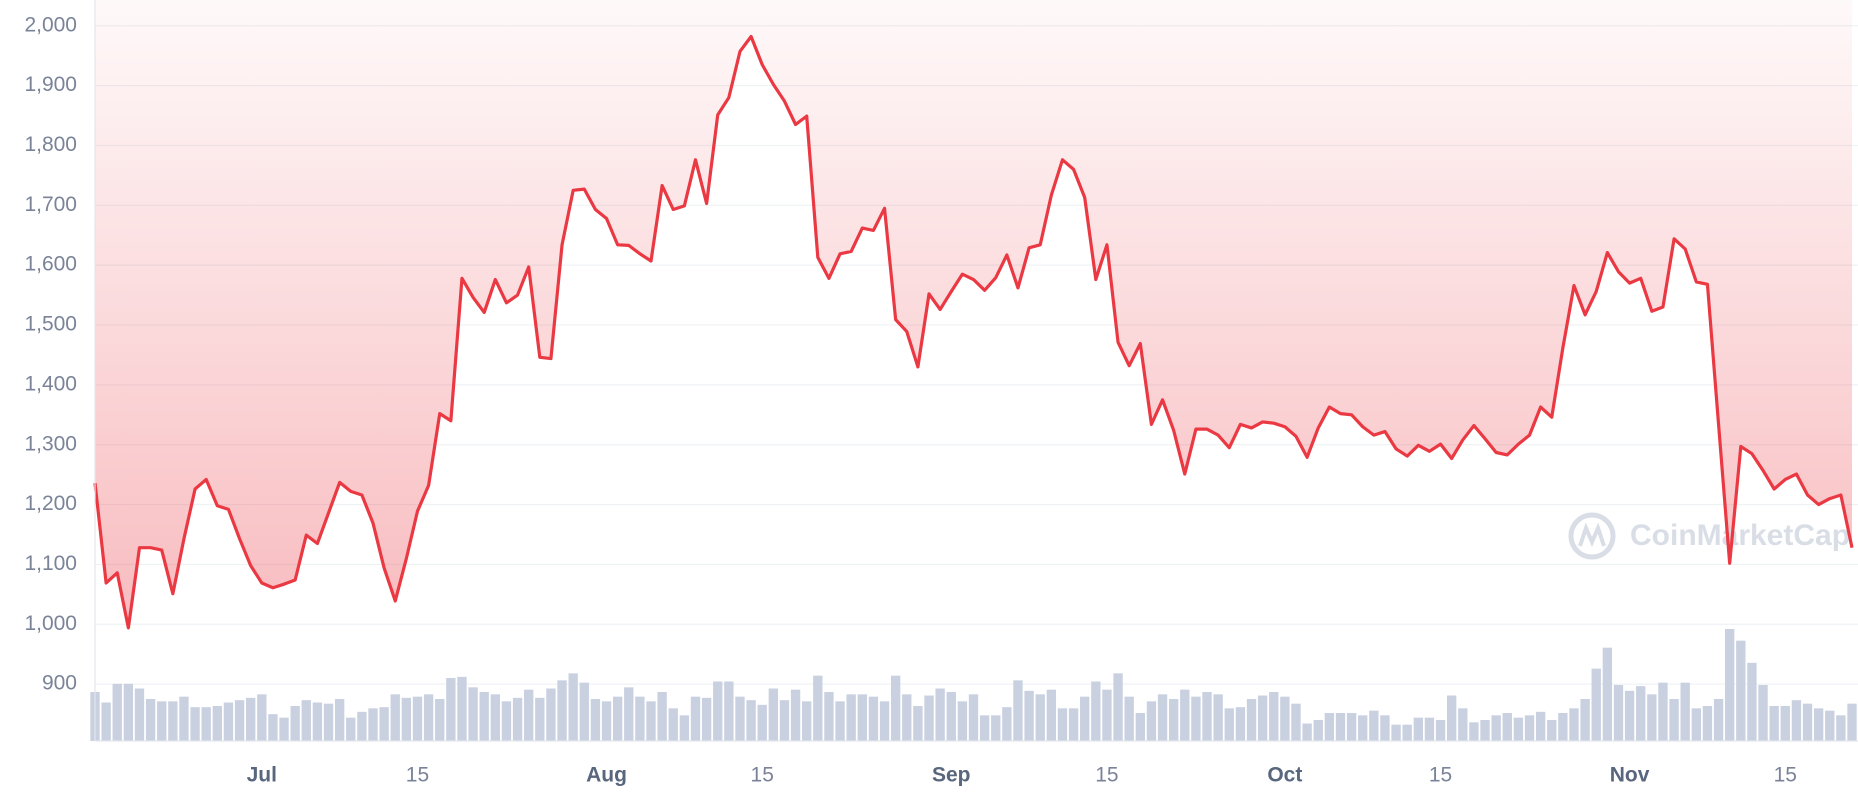 The image size is (1858, 800). Describe the element at coordinates (50, 144) in the screenshot. I see `y-tick-label: 1,800` at that location.